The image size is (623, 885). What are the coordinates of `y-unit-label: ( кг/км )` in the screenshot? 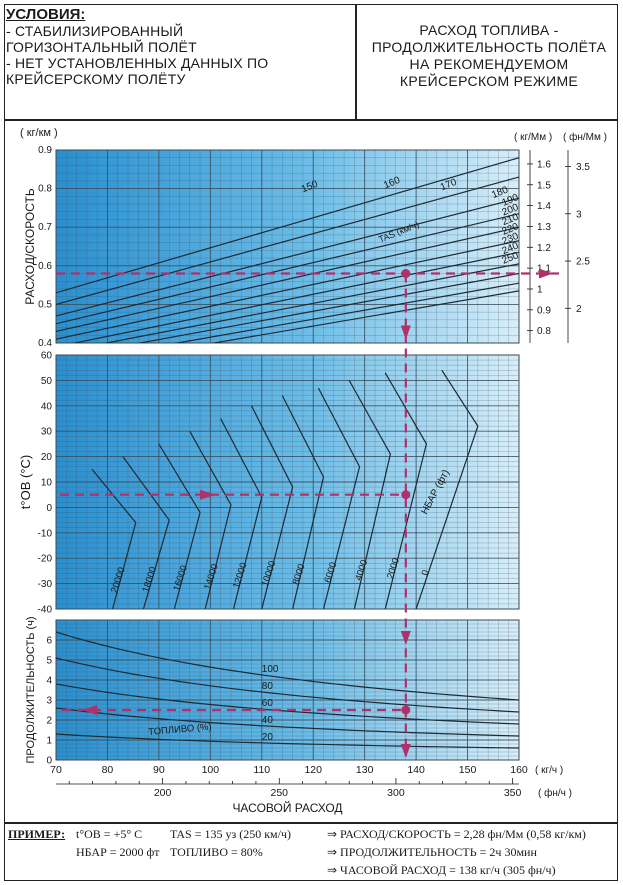 It's located at (39, 133).